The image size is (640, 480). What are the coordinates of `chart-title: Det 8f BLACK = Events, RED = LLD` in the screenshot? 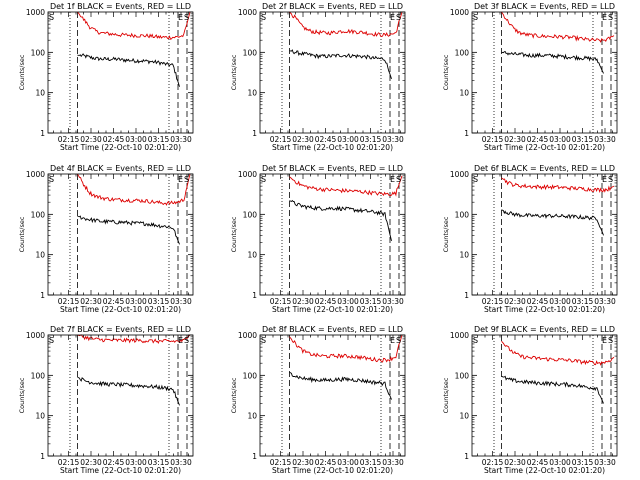 It's located at (332, 329).